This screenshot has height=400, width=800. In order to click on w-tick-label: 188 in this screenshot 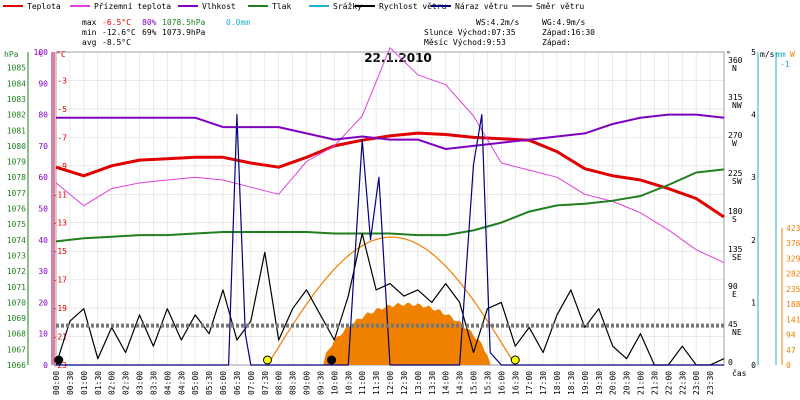, I will do `click(793, 304)`.